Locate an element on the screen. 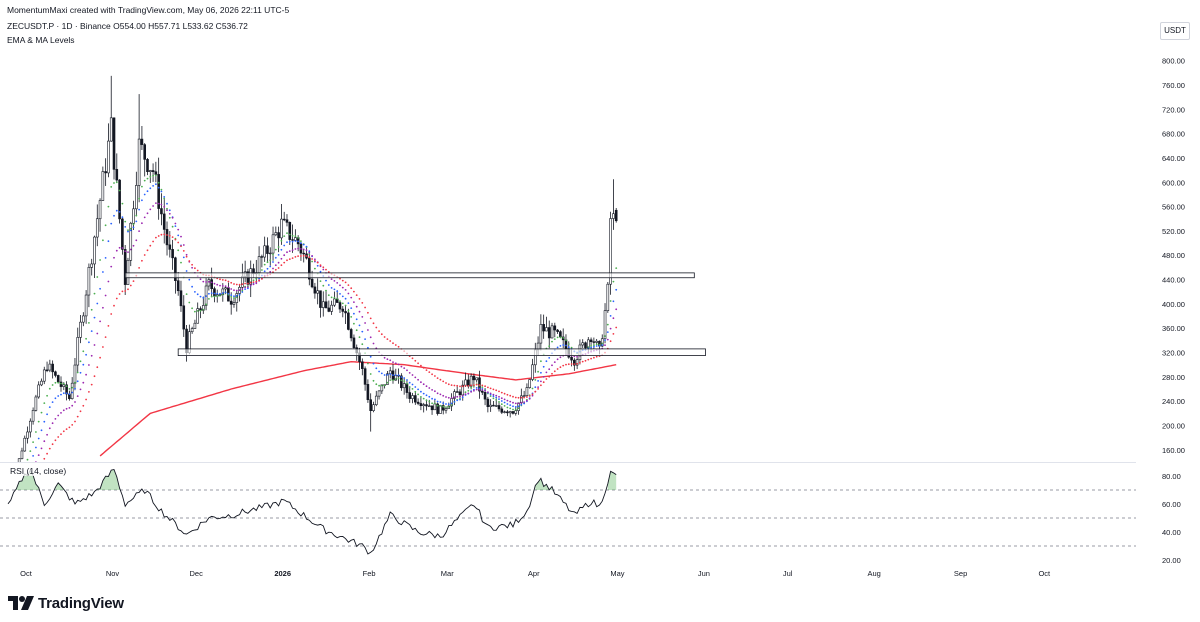  rsi-indicator-label: RSI (14, close) is located at coordinates (38, 471).